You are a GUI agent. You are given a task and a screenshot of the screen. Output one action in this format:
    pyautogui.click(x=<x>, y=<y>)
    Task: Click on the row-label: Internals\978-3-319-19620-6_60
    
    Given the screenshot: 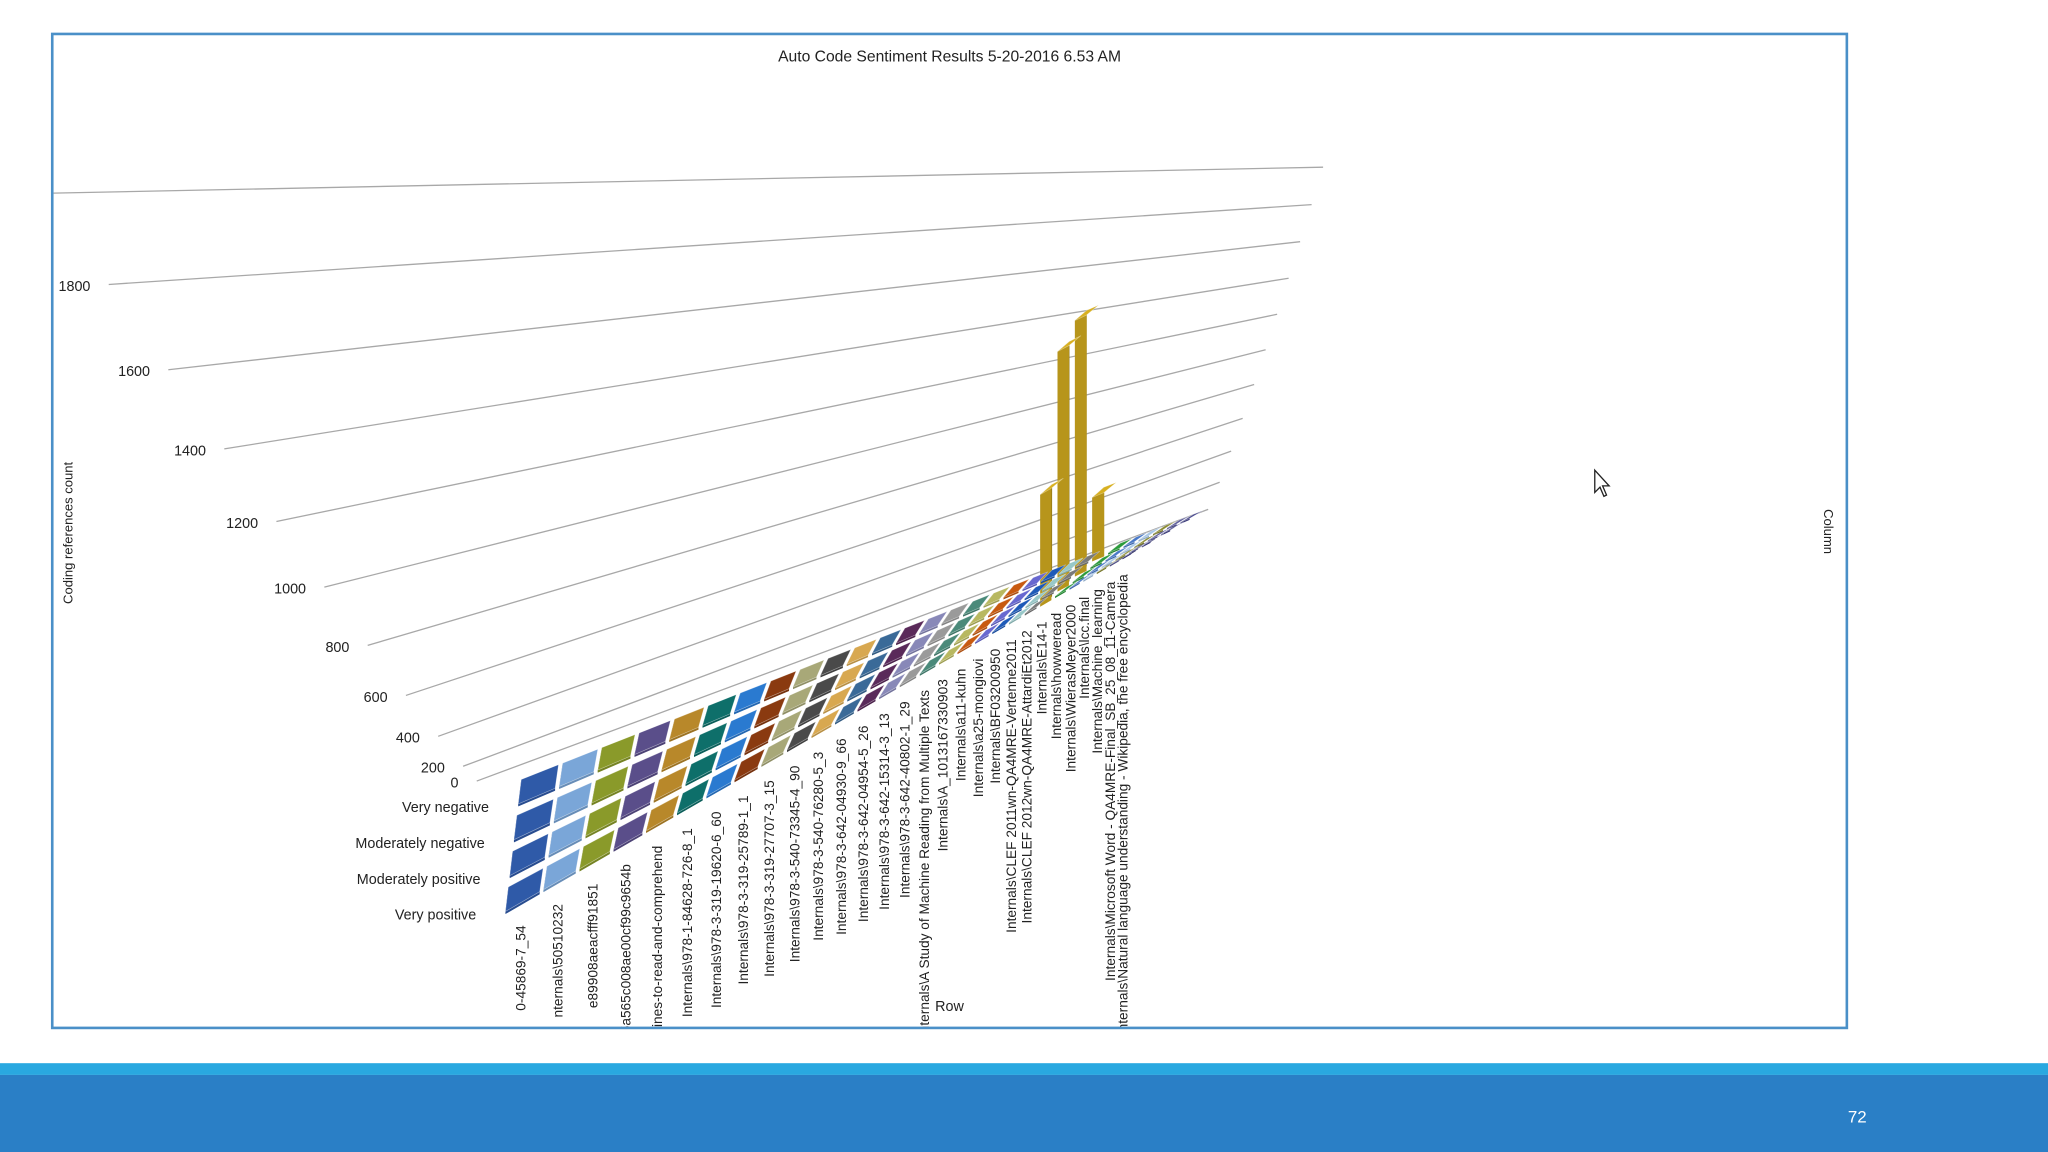 What is the action you would take?
    pyautogui.click(x=716, y=909)
    